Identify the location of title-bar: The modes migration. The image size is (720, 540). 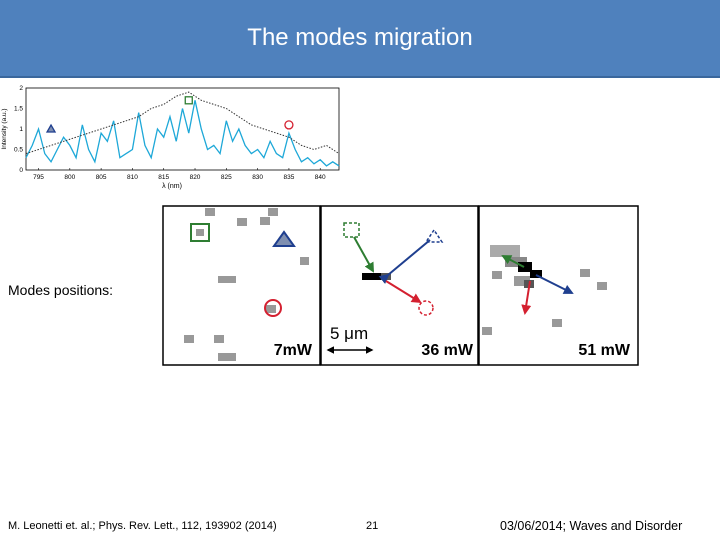
(360, 39).